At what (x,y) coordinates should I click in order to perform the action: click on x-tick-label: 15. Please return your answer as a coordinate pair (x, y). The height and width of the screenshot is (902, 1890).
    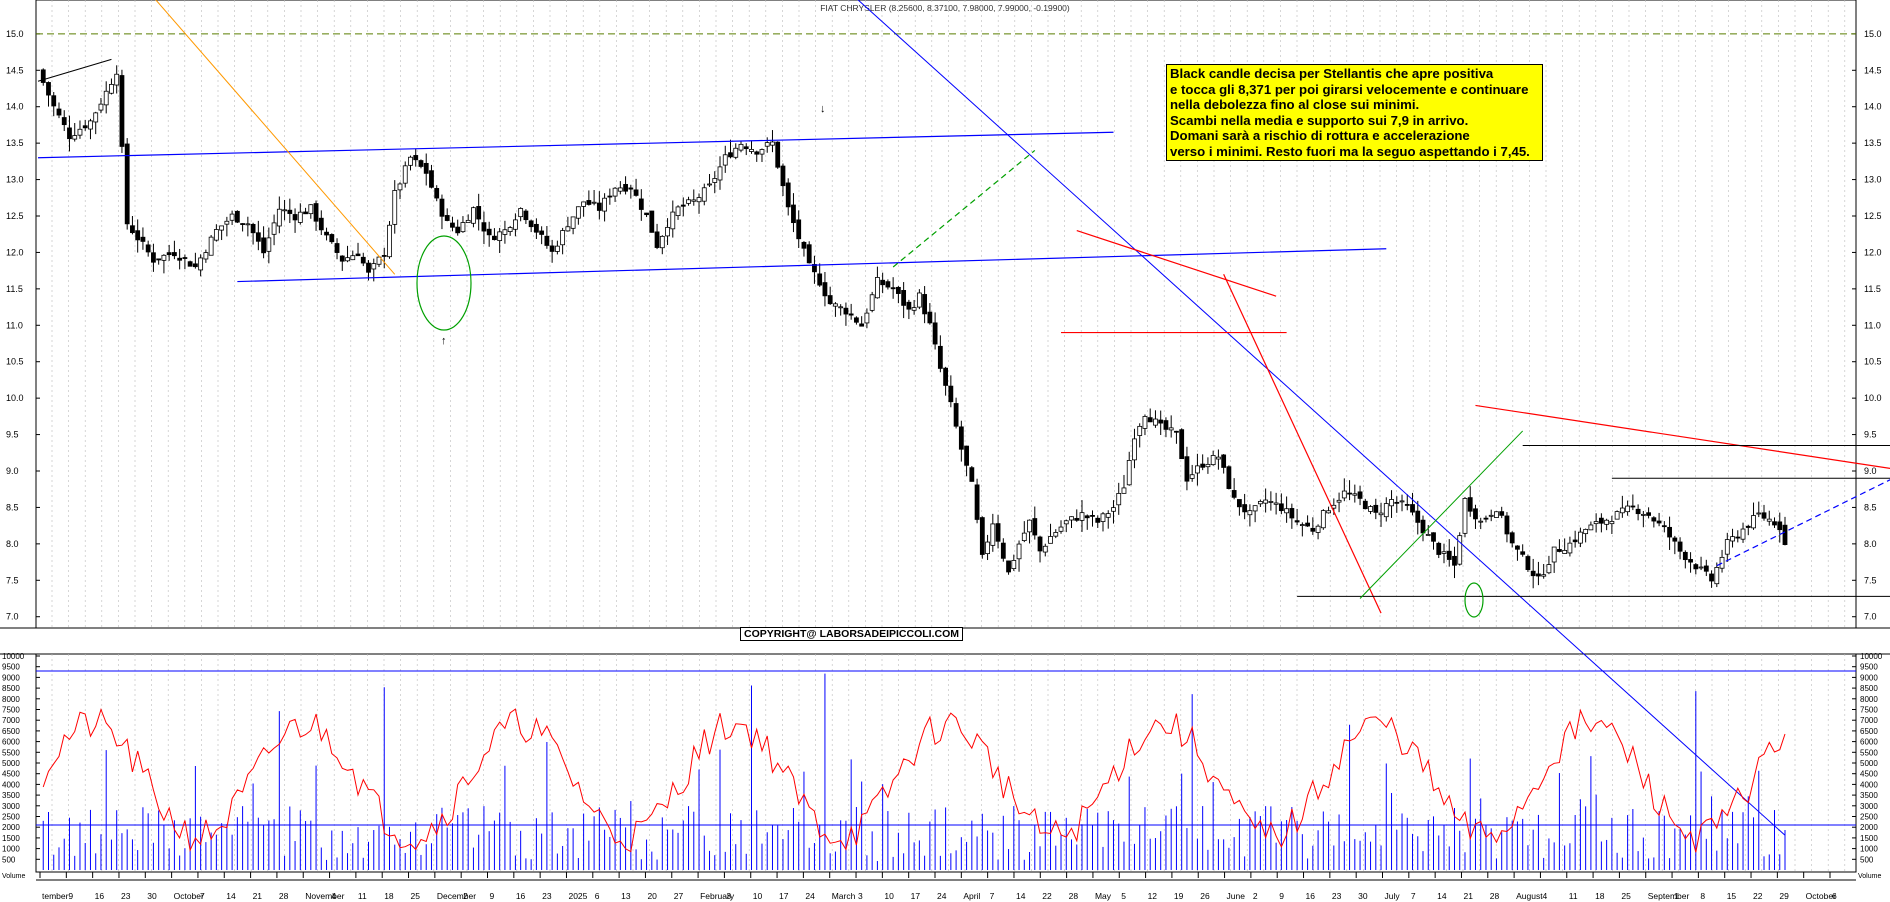
    Looking at the image, I should click on (1732, 896).